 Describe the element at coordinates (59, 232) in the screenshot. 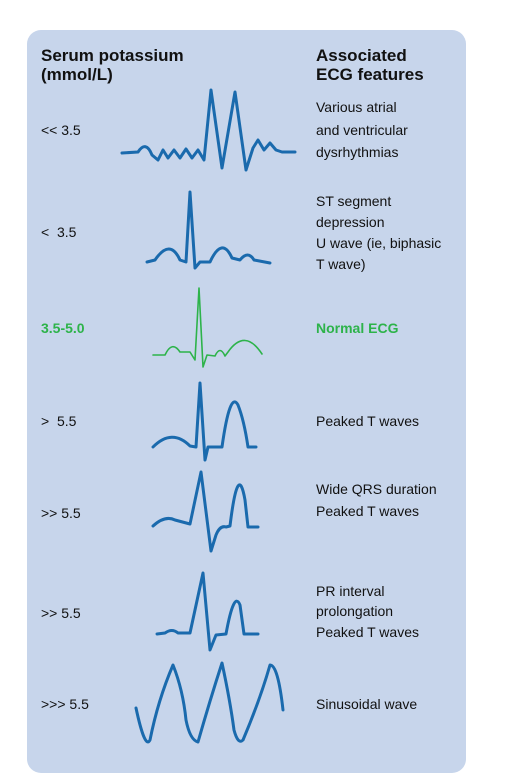

I see `level: < 3.5` at that location.